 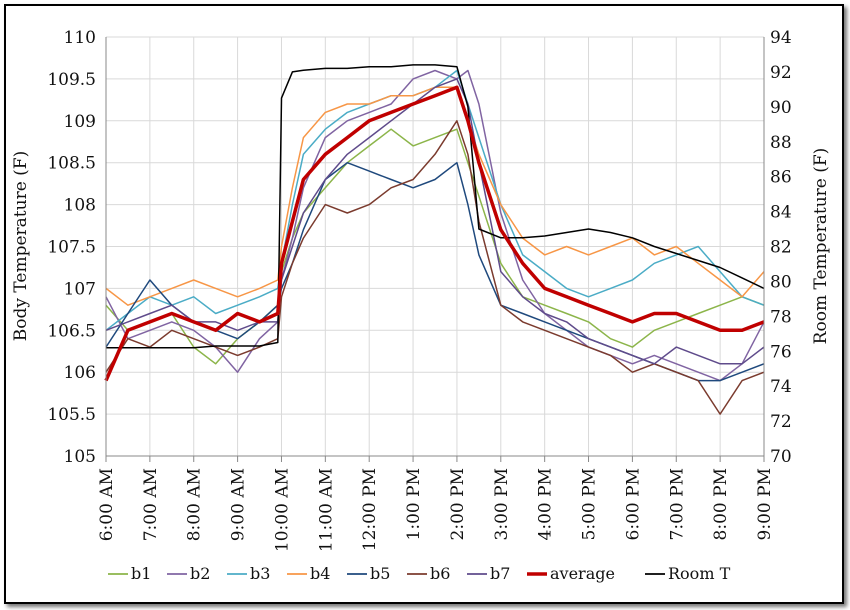 I want to click on x-tick-label: 8:00 AM, so click(x=195, y=504).